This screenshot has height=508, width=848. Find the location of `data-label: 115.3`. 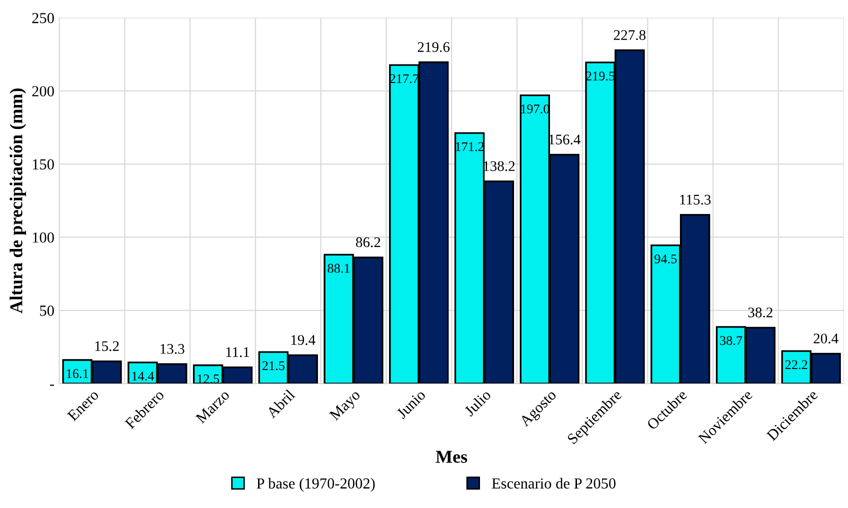

data-label: 115.3 is located at coordinates (695, 199).